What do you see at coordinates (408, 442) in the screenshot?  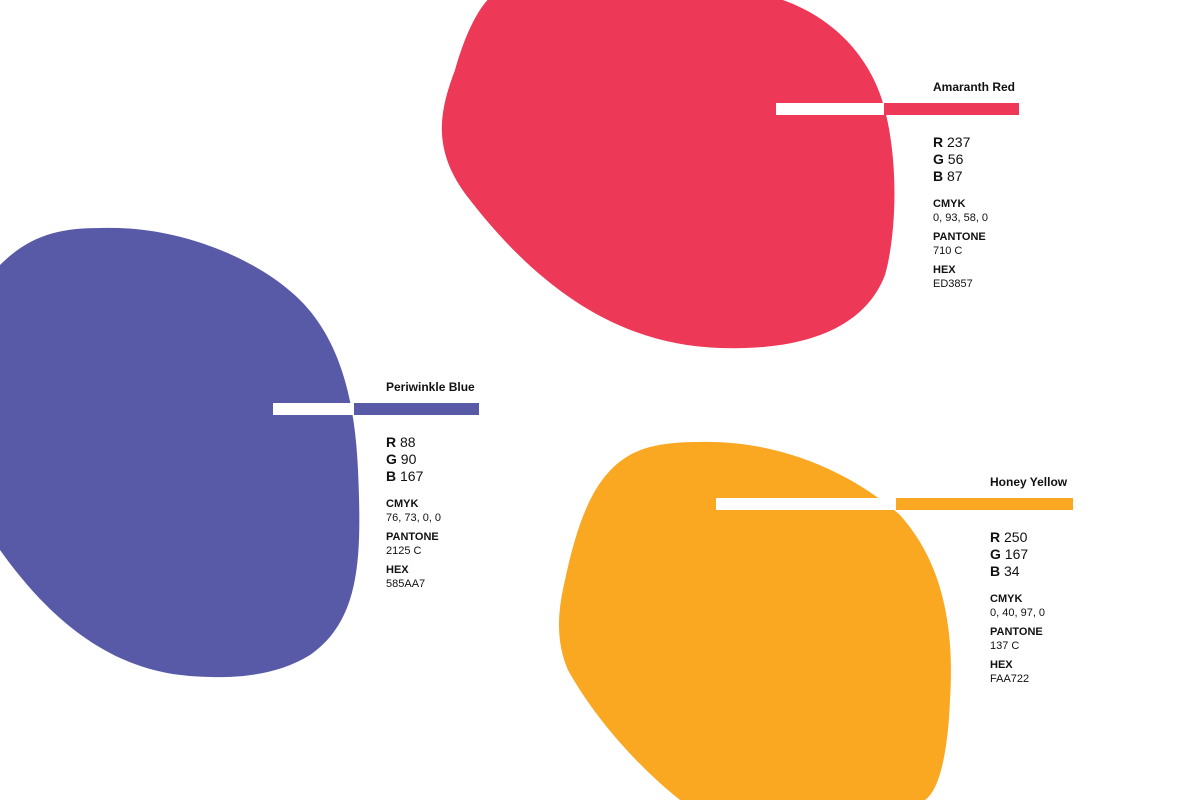 I see `rgb-value: 88` at bounding box center [408, 442].